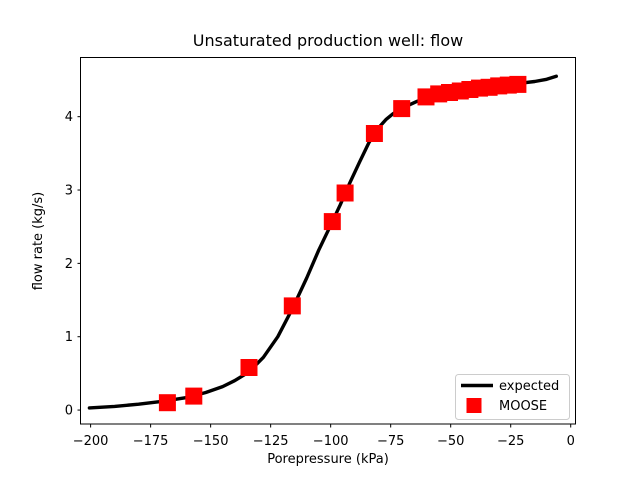  I want to click on x-tick-label: −175, so click(151, 441).